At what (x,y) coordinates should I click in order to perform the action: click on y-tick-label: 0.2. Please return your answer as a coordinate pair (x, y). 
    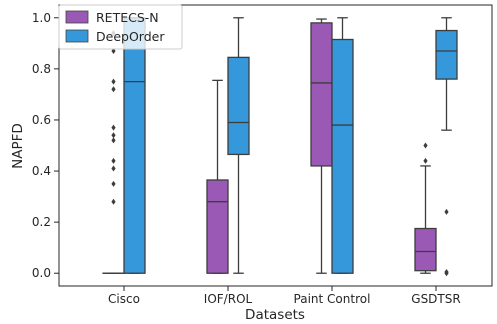
    Looking at the image, I should click on (41, 222).